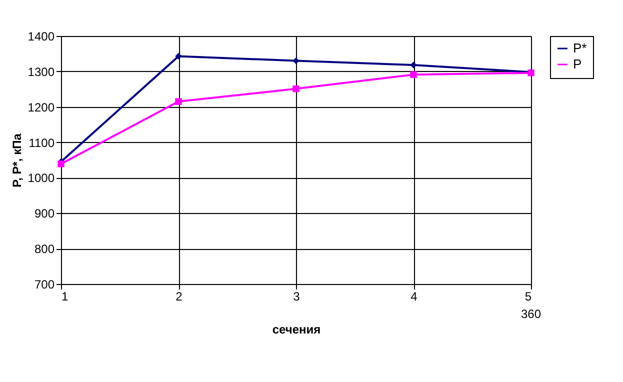 The width and height of the screenshot is (623, 382). What do you see at coordinates (65, 297) in the screenshot?
I see `x-tick-label: 1` at bounding box center [65, 297].